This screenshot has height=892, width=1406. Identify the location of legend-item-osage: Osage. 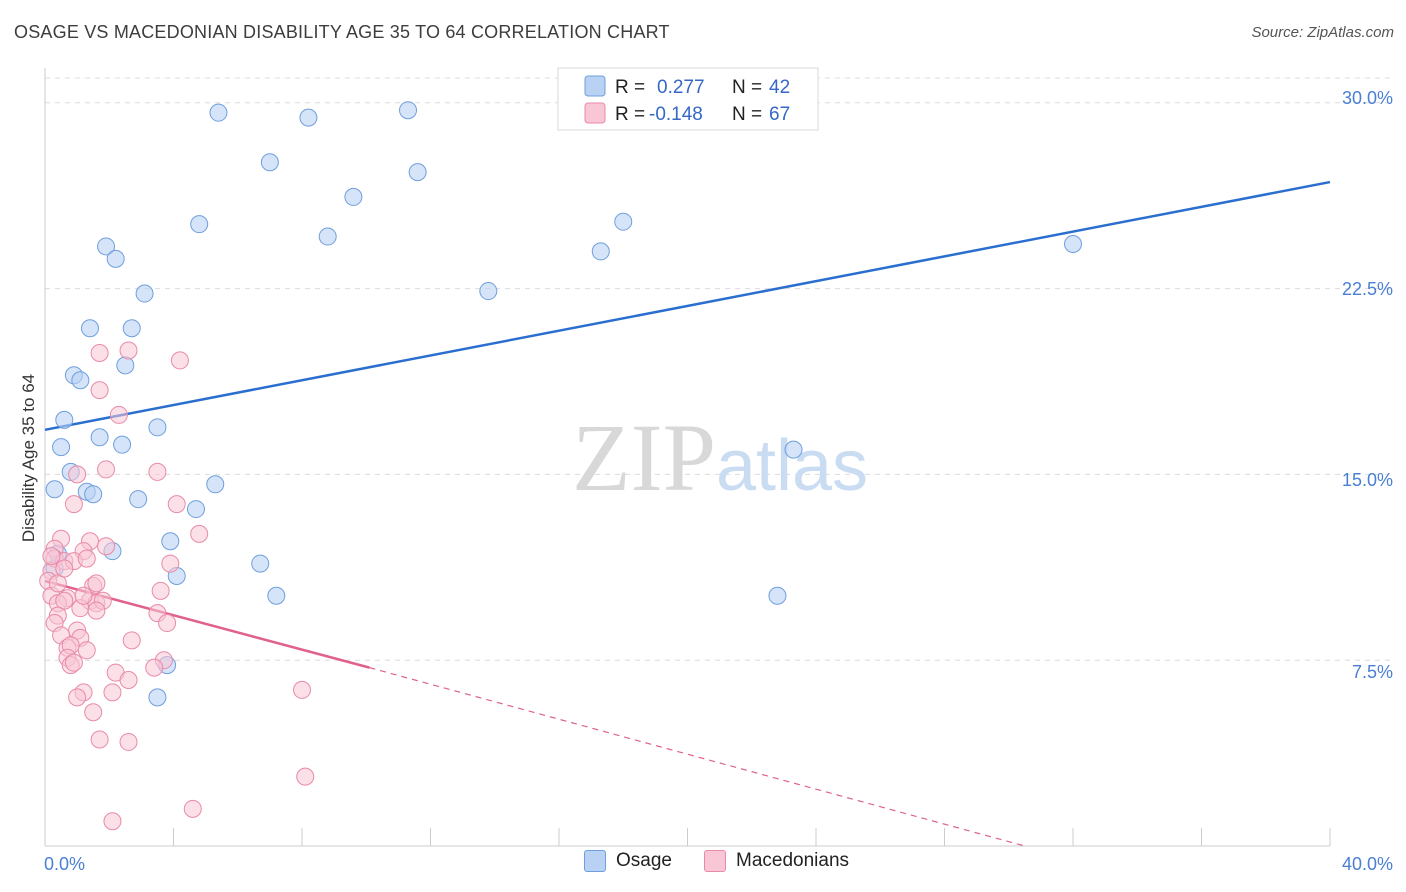
(628, 861).